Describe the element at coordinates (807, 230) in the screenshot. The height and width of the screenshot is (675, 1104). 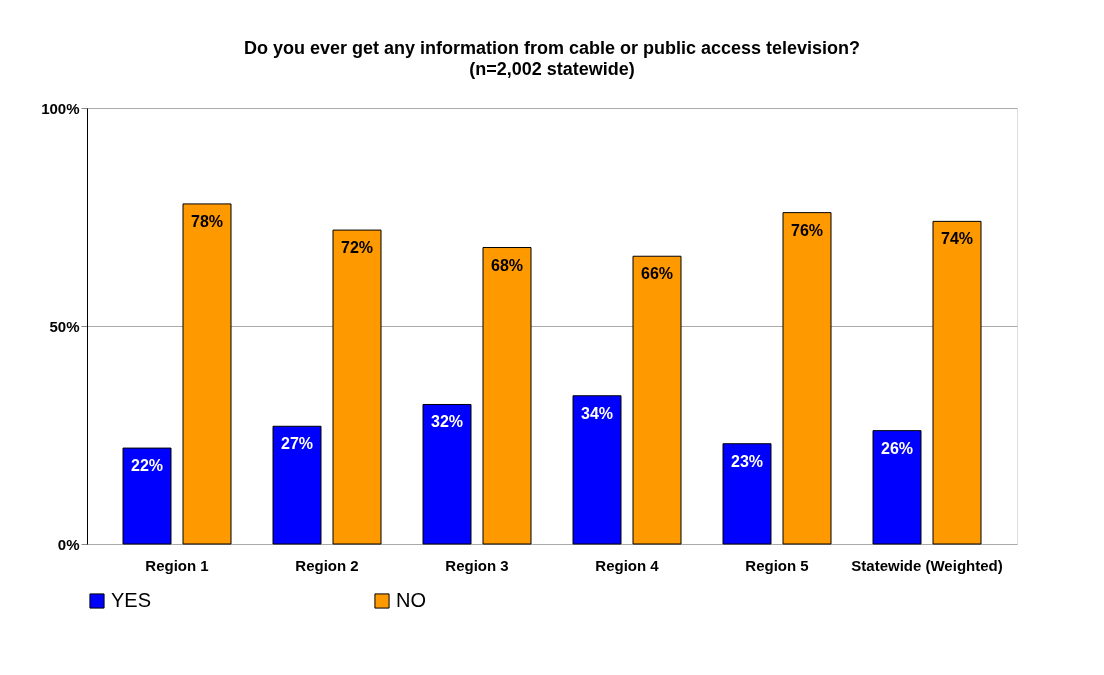
I see `data-label: 76%` at that location.